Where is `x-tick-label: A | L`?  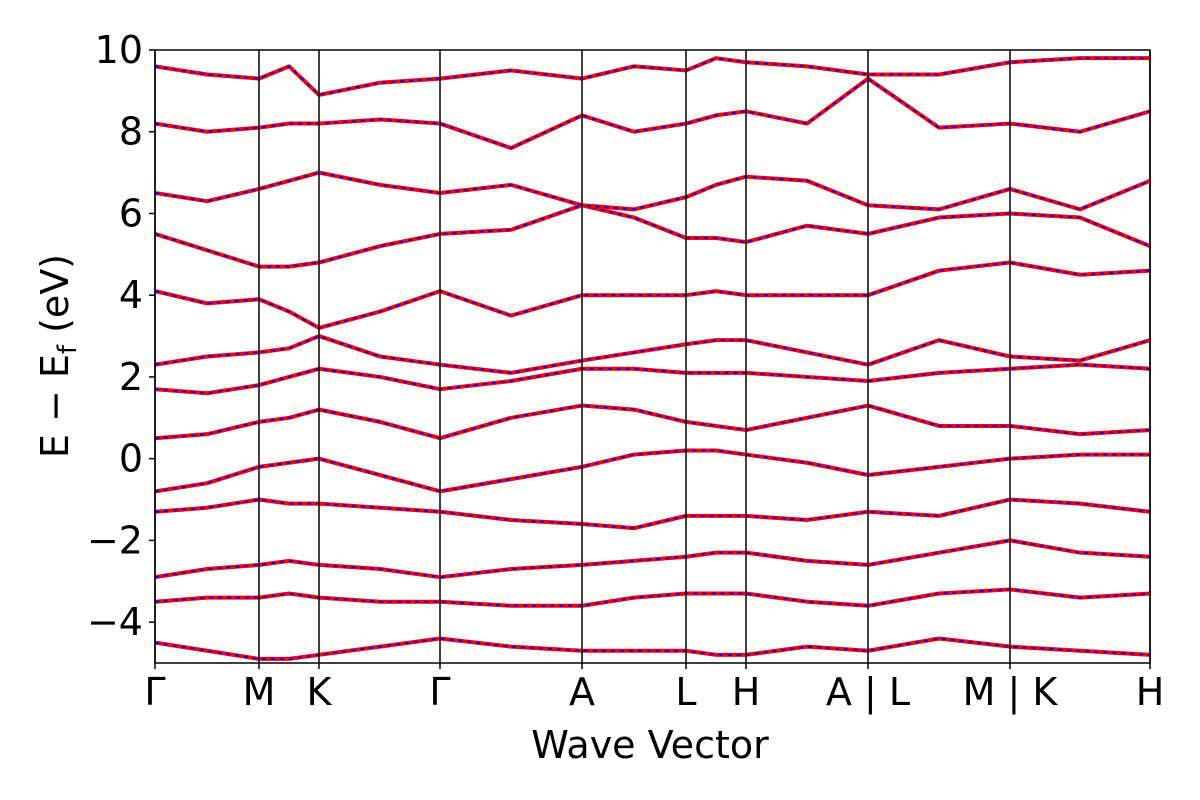
x-tick-label: A | L is located at coordinates (868, 692).